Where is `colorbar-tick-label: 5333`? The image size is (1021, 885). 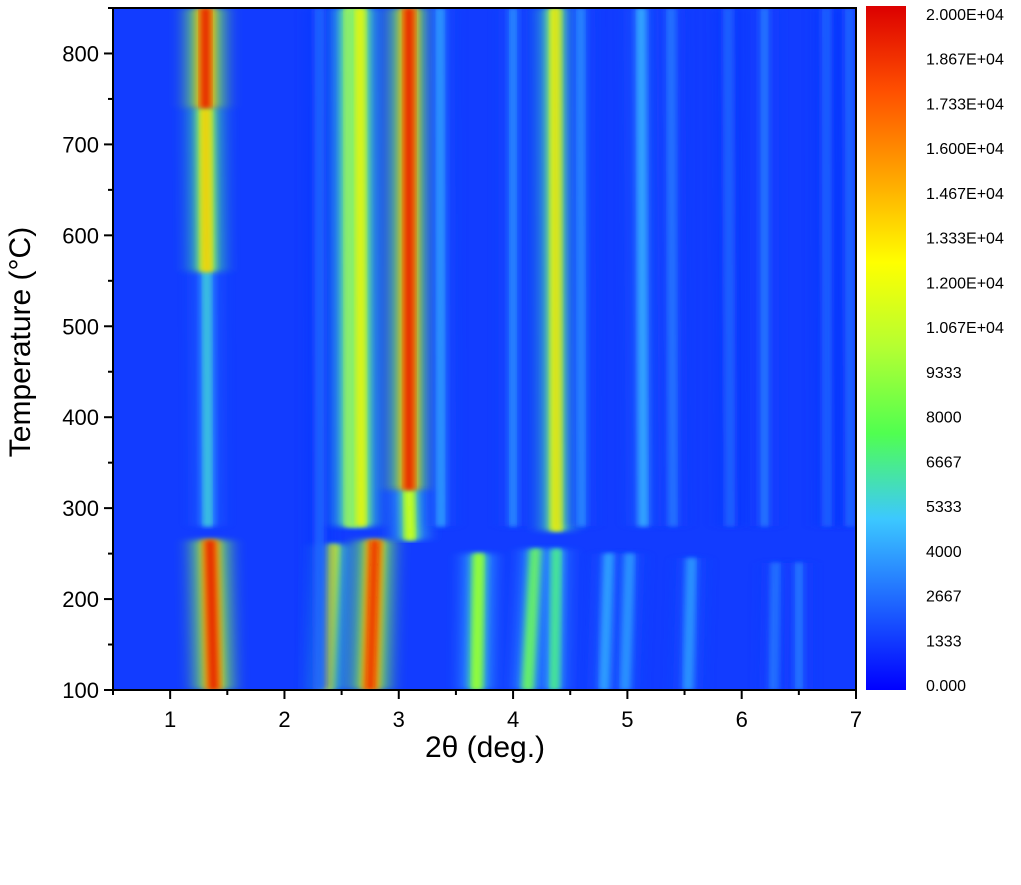 colorbar-tick-label: 5333 is located at coordinates (944, 507).